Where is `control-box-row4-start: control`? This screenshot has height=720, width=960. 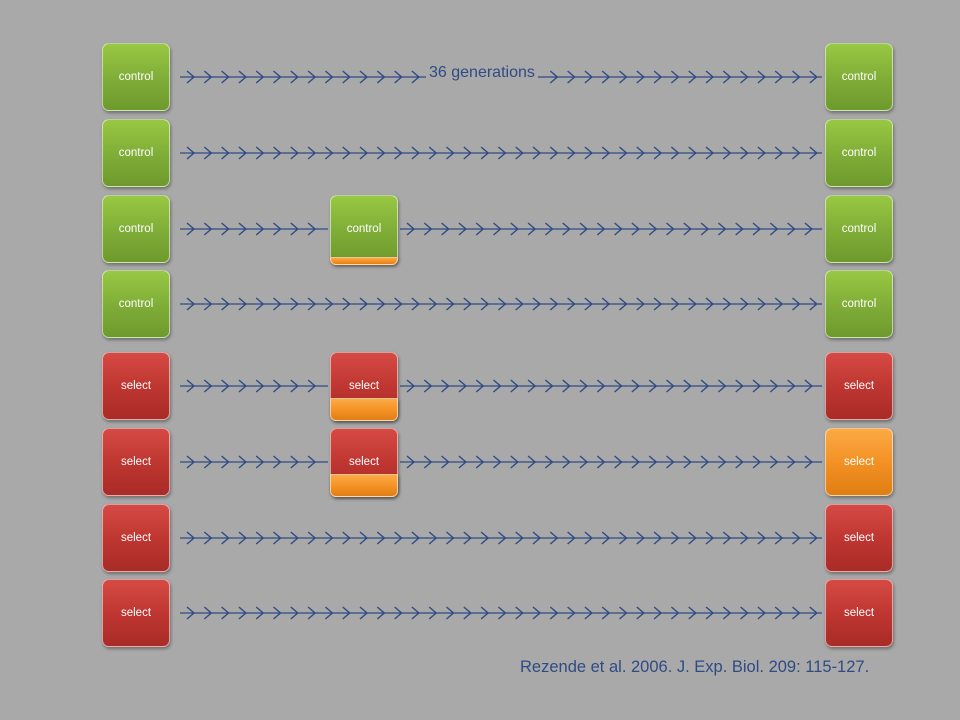
control-box-row4-start: control is located at coordinates (136, 304).